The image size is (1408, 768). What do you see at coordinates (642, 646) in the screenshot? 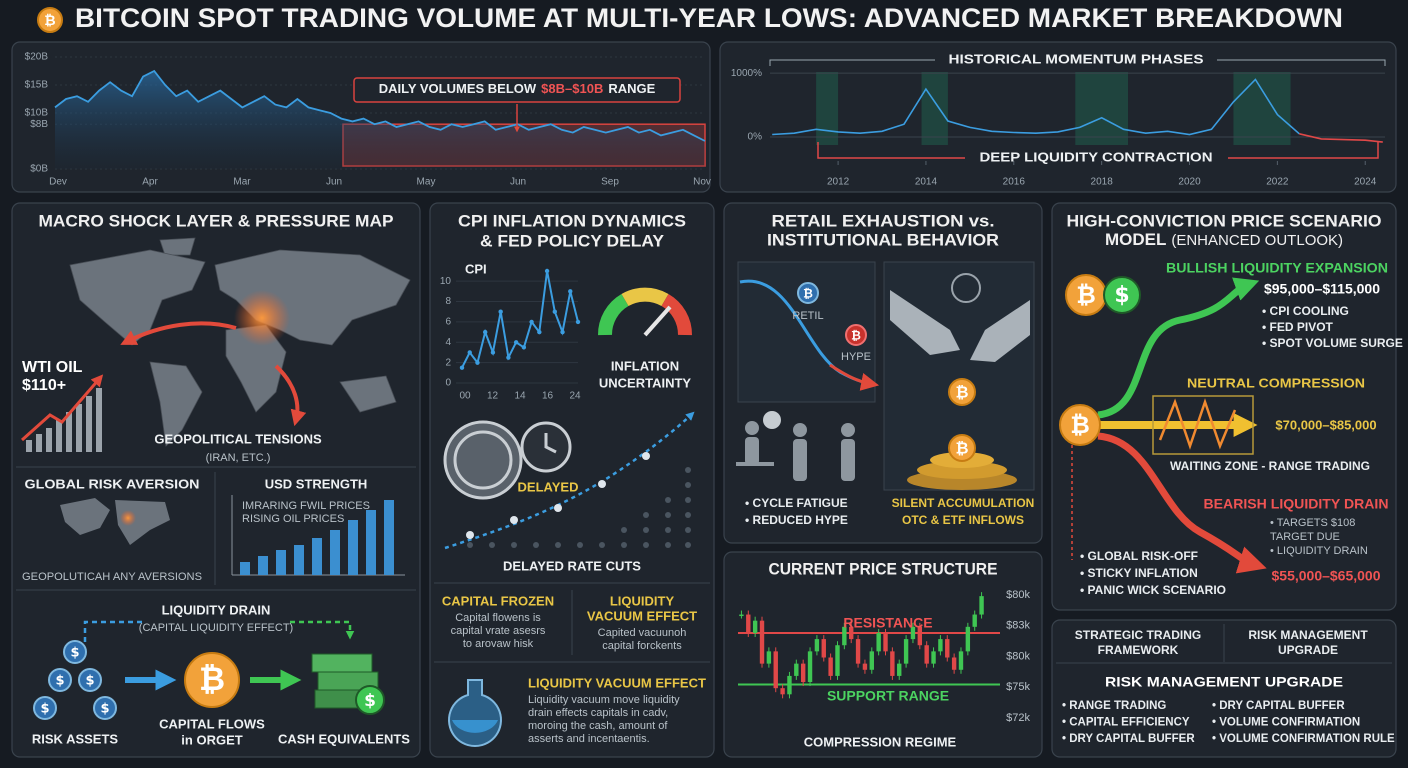
I see `cpi-vacuum-lines-1: capital forckents` at bounding box center [642, 646].